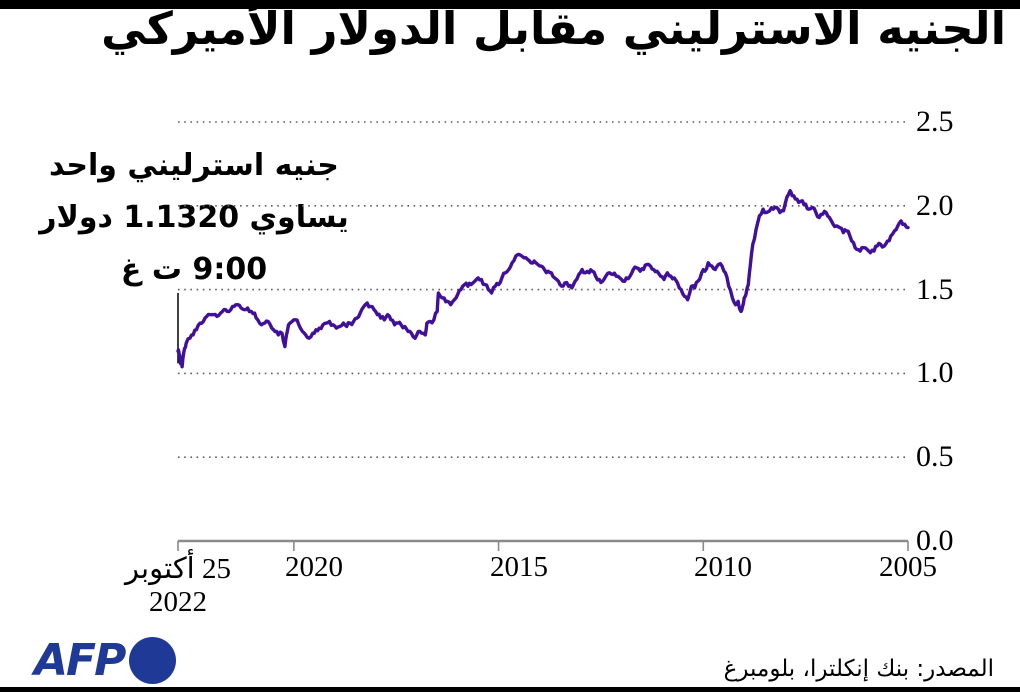  I want to click on source-credit: المصدر: بنك إنكلترا، بلومبرغ, so click(858, 669).